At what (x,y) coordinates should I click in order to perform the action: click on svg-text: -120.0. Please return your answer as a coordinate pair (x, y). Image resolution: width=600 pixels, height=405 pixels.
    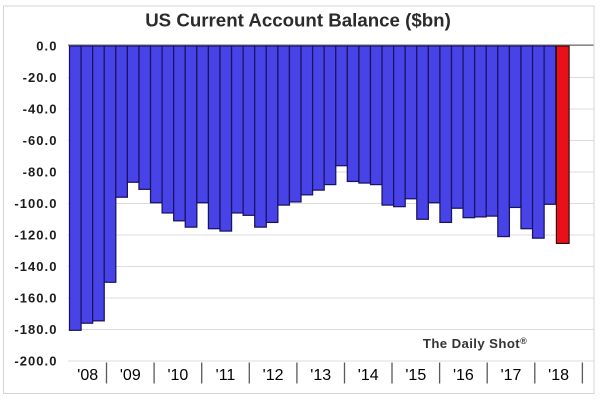
    Looking at the image, I should click on (35, 234).